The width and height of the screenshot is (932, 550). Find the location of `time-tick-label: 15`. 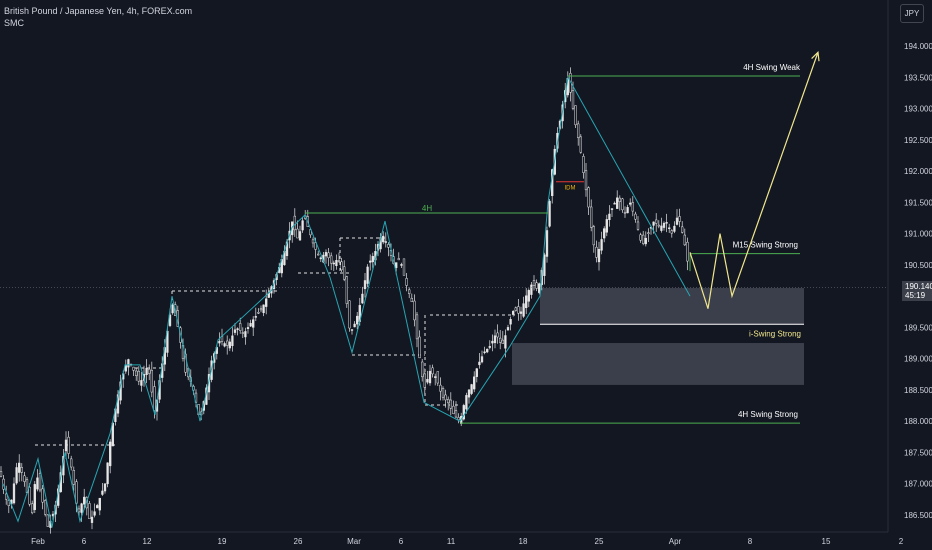

time-tick-label: 15 is located at coordinates (826, 541).